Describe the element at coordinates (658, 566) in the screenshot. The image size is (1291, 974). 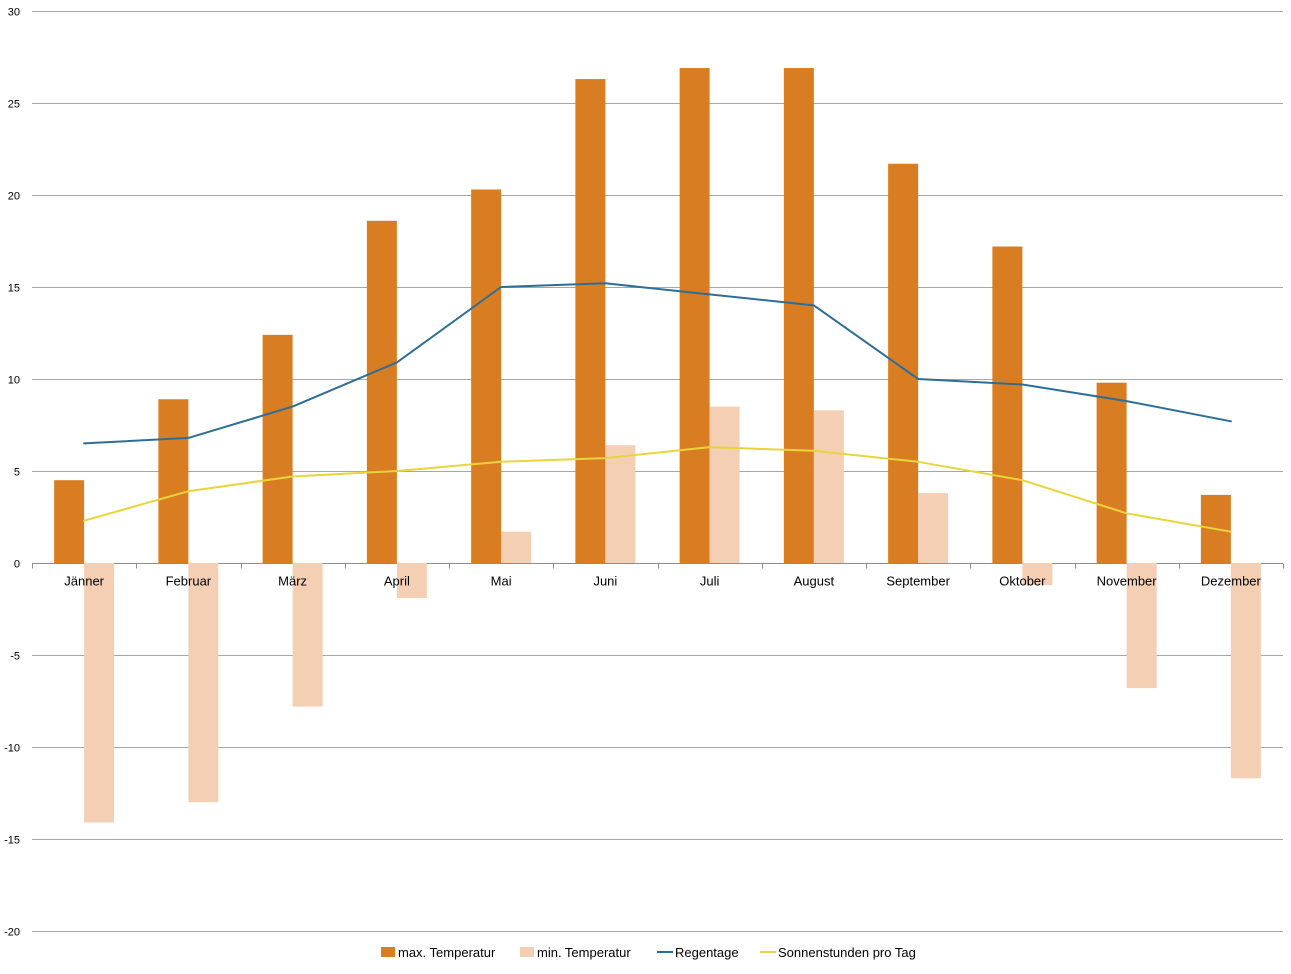
I see `x-axis` at that location.